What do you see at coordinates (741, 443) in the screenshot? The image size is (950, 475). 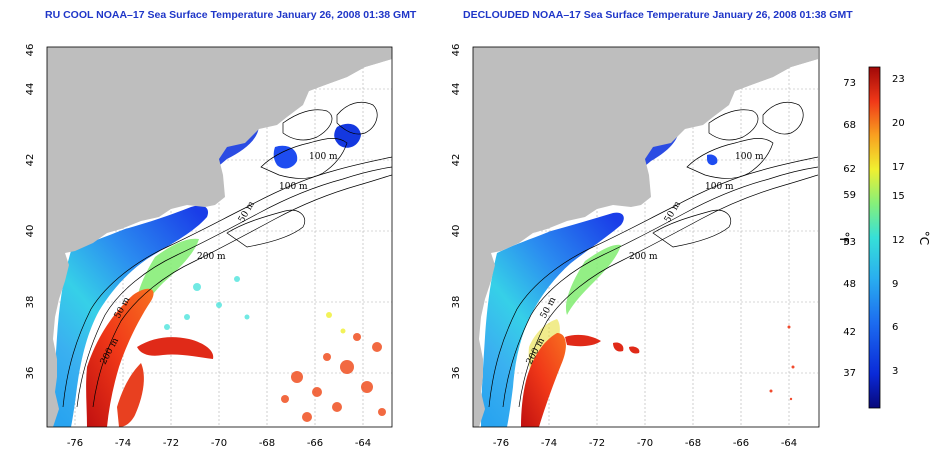 I see `right-lon-tick-label: -66` at bounding box center [741, 443].